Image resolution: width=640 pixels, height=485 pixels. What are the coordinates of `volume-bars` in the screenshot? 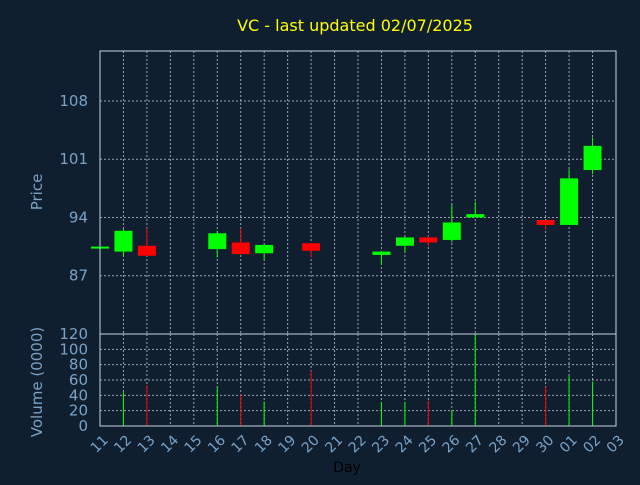 It's located at (358, 380).